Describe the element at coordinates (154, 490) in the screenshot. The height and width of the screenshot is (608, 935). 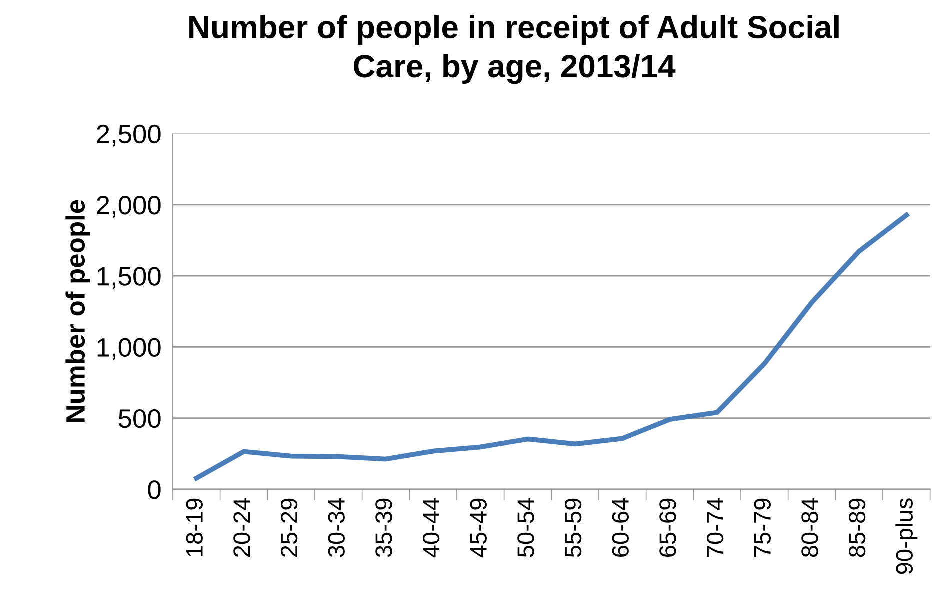
I see `y-tick-label: 0` at that location.